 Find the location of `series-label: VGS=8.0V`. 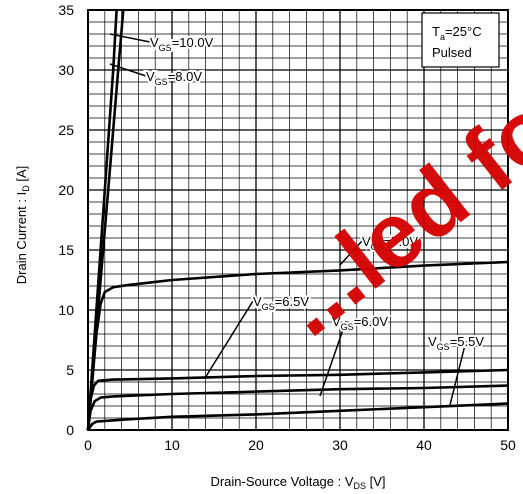

series-label: VGS=8.0V is located at coordinates (174, 78).